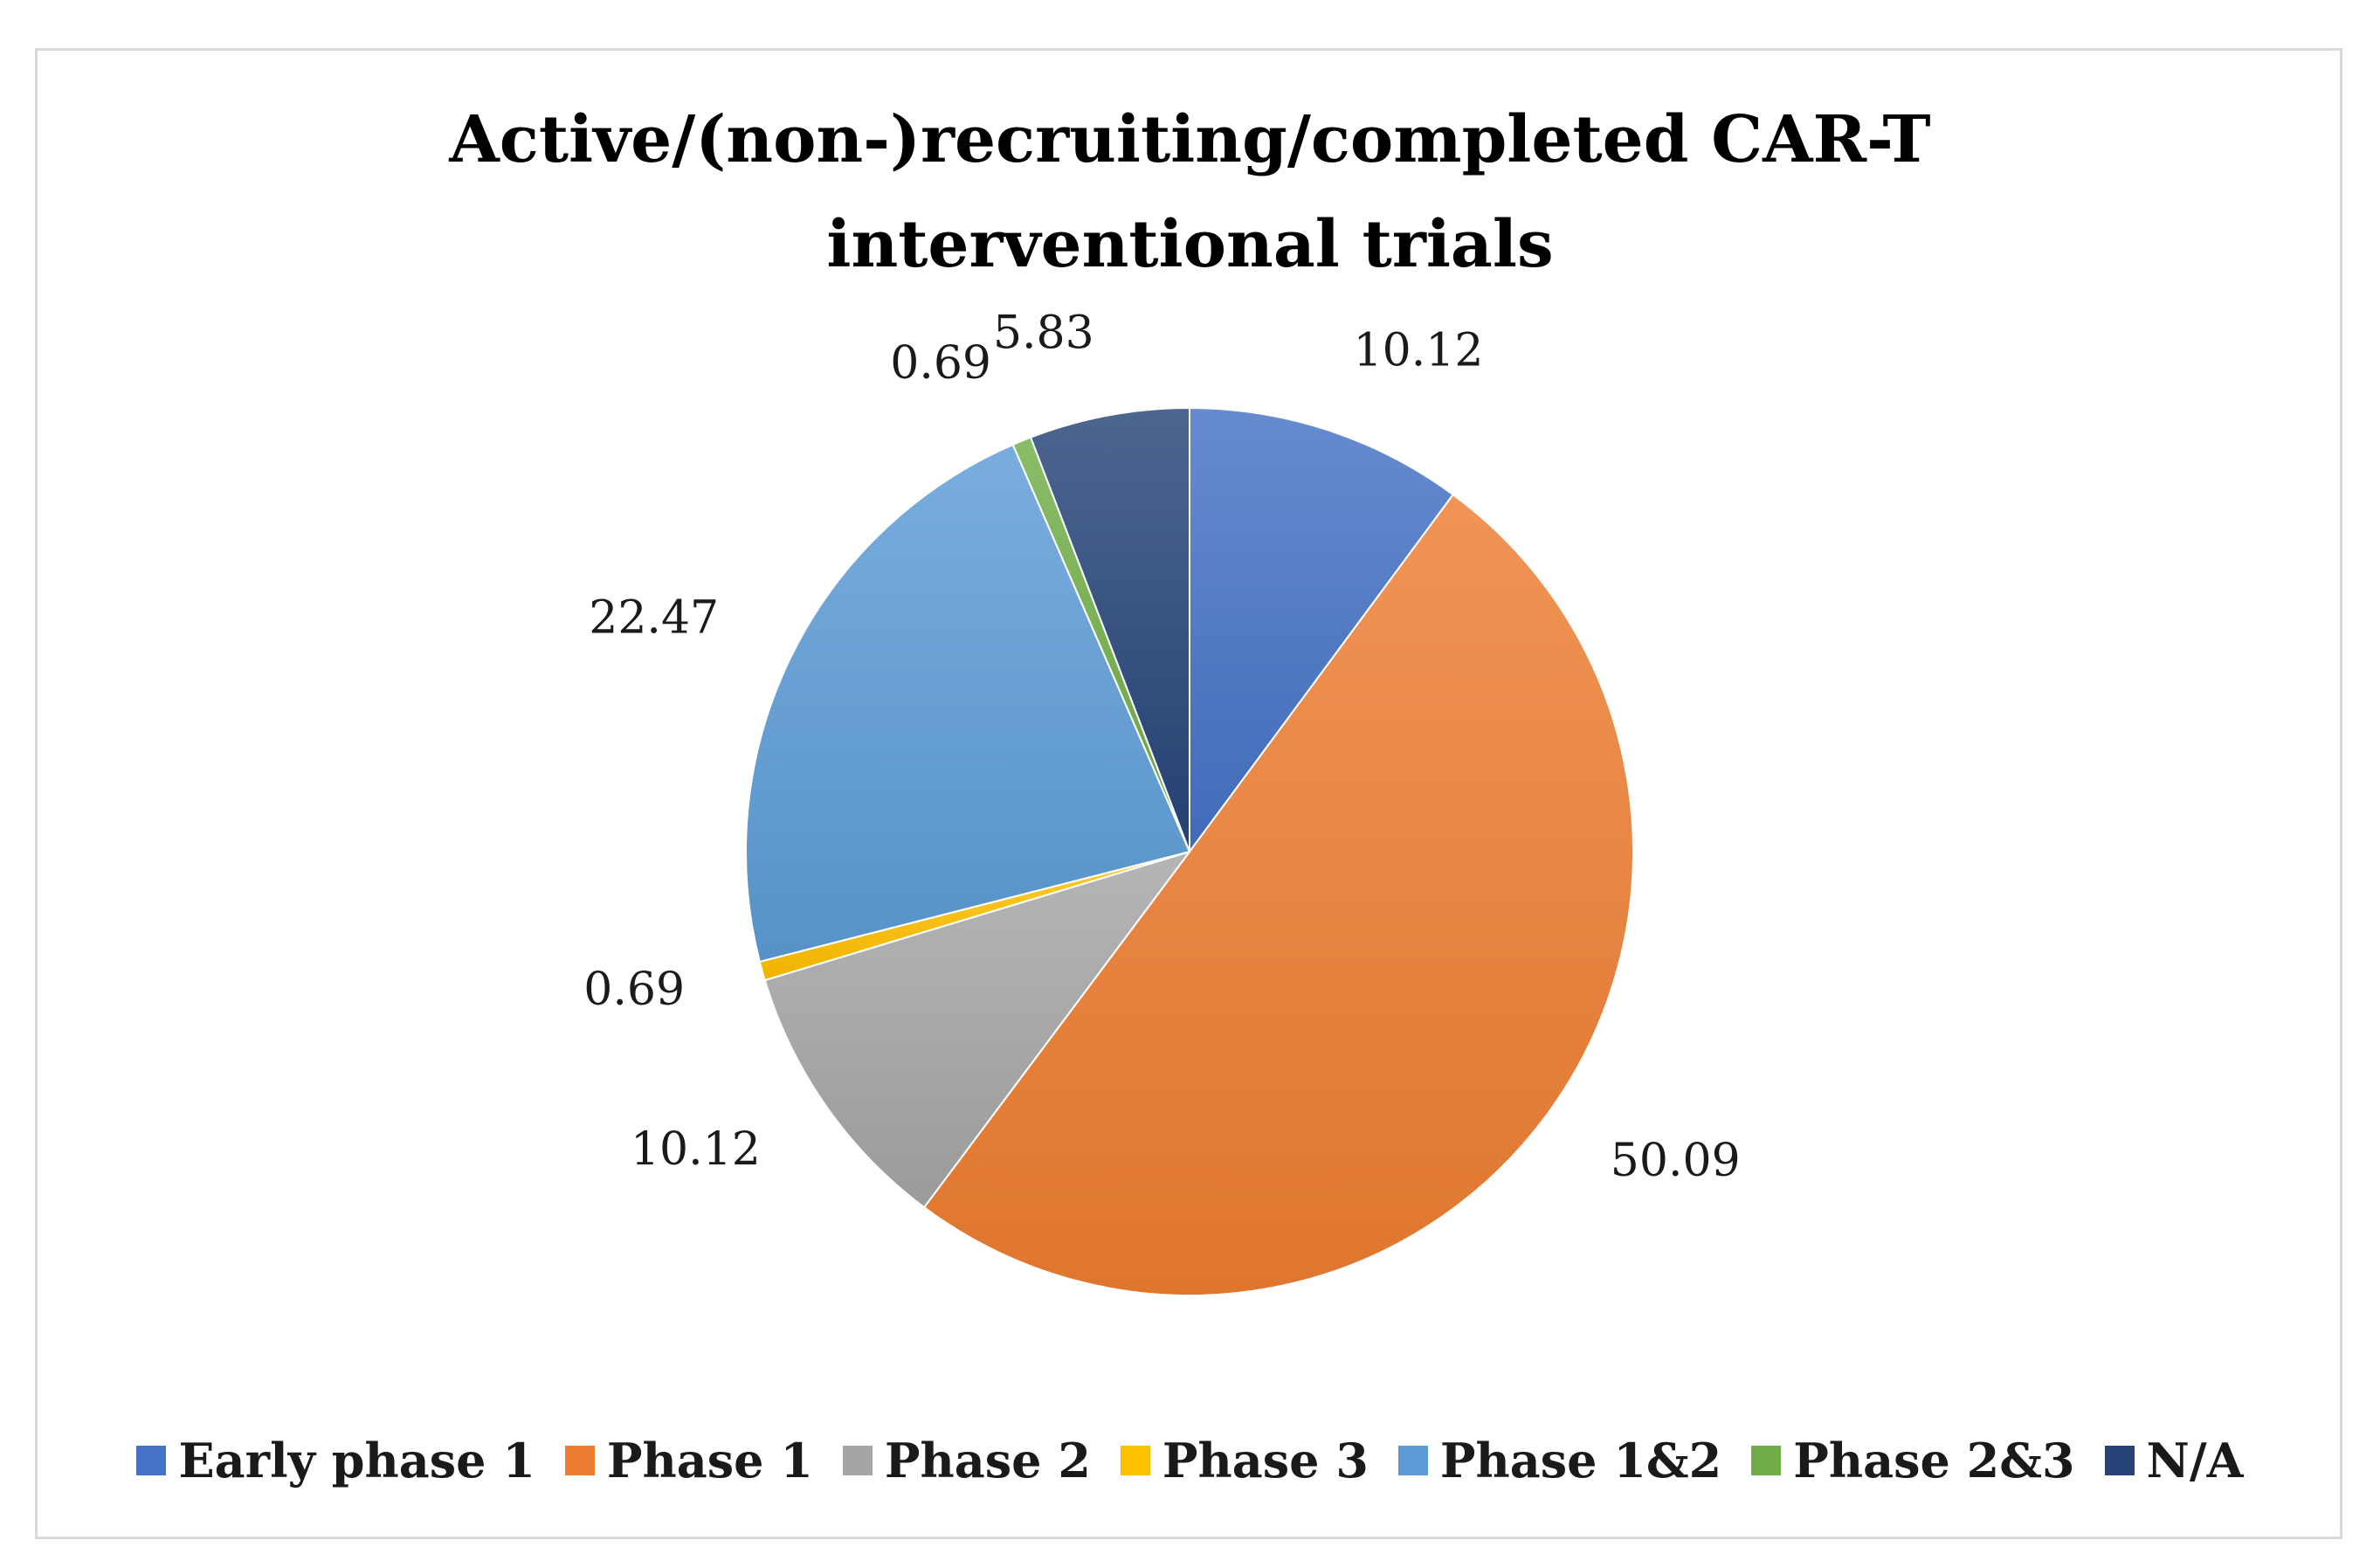 Image resolution: width=2380 pixels, height=1561 pixels. I want to click on legend-item-n-a: N/A, so click(2174, 1460).